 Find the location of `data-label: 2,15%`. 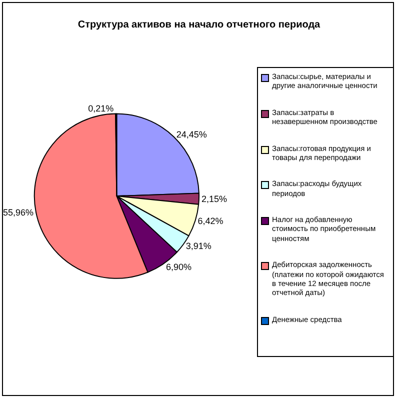

data-label: 2,15% is located at coordinates (214, 199).